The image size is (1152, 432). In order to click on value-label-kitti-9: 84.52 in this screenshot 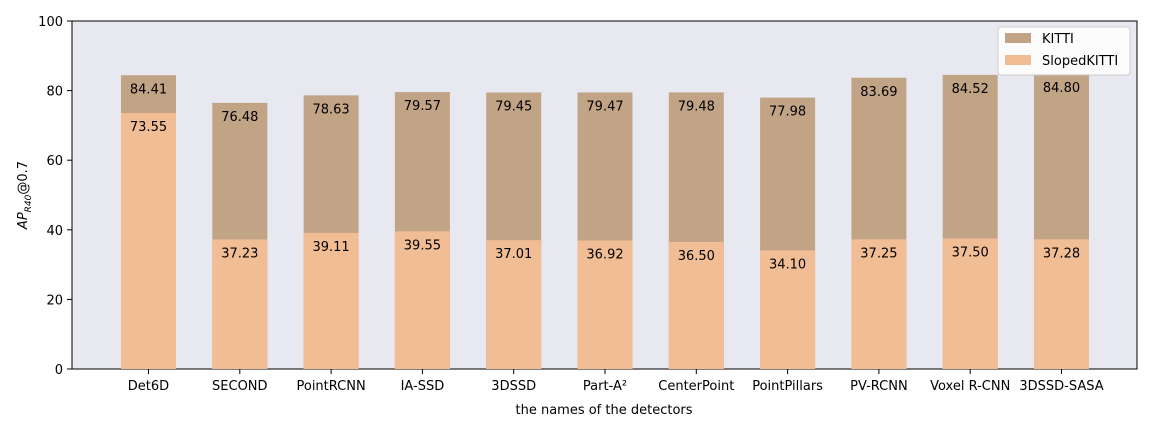, I will do `click(970, 89)`.